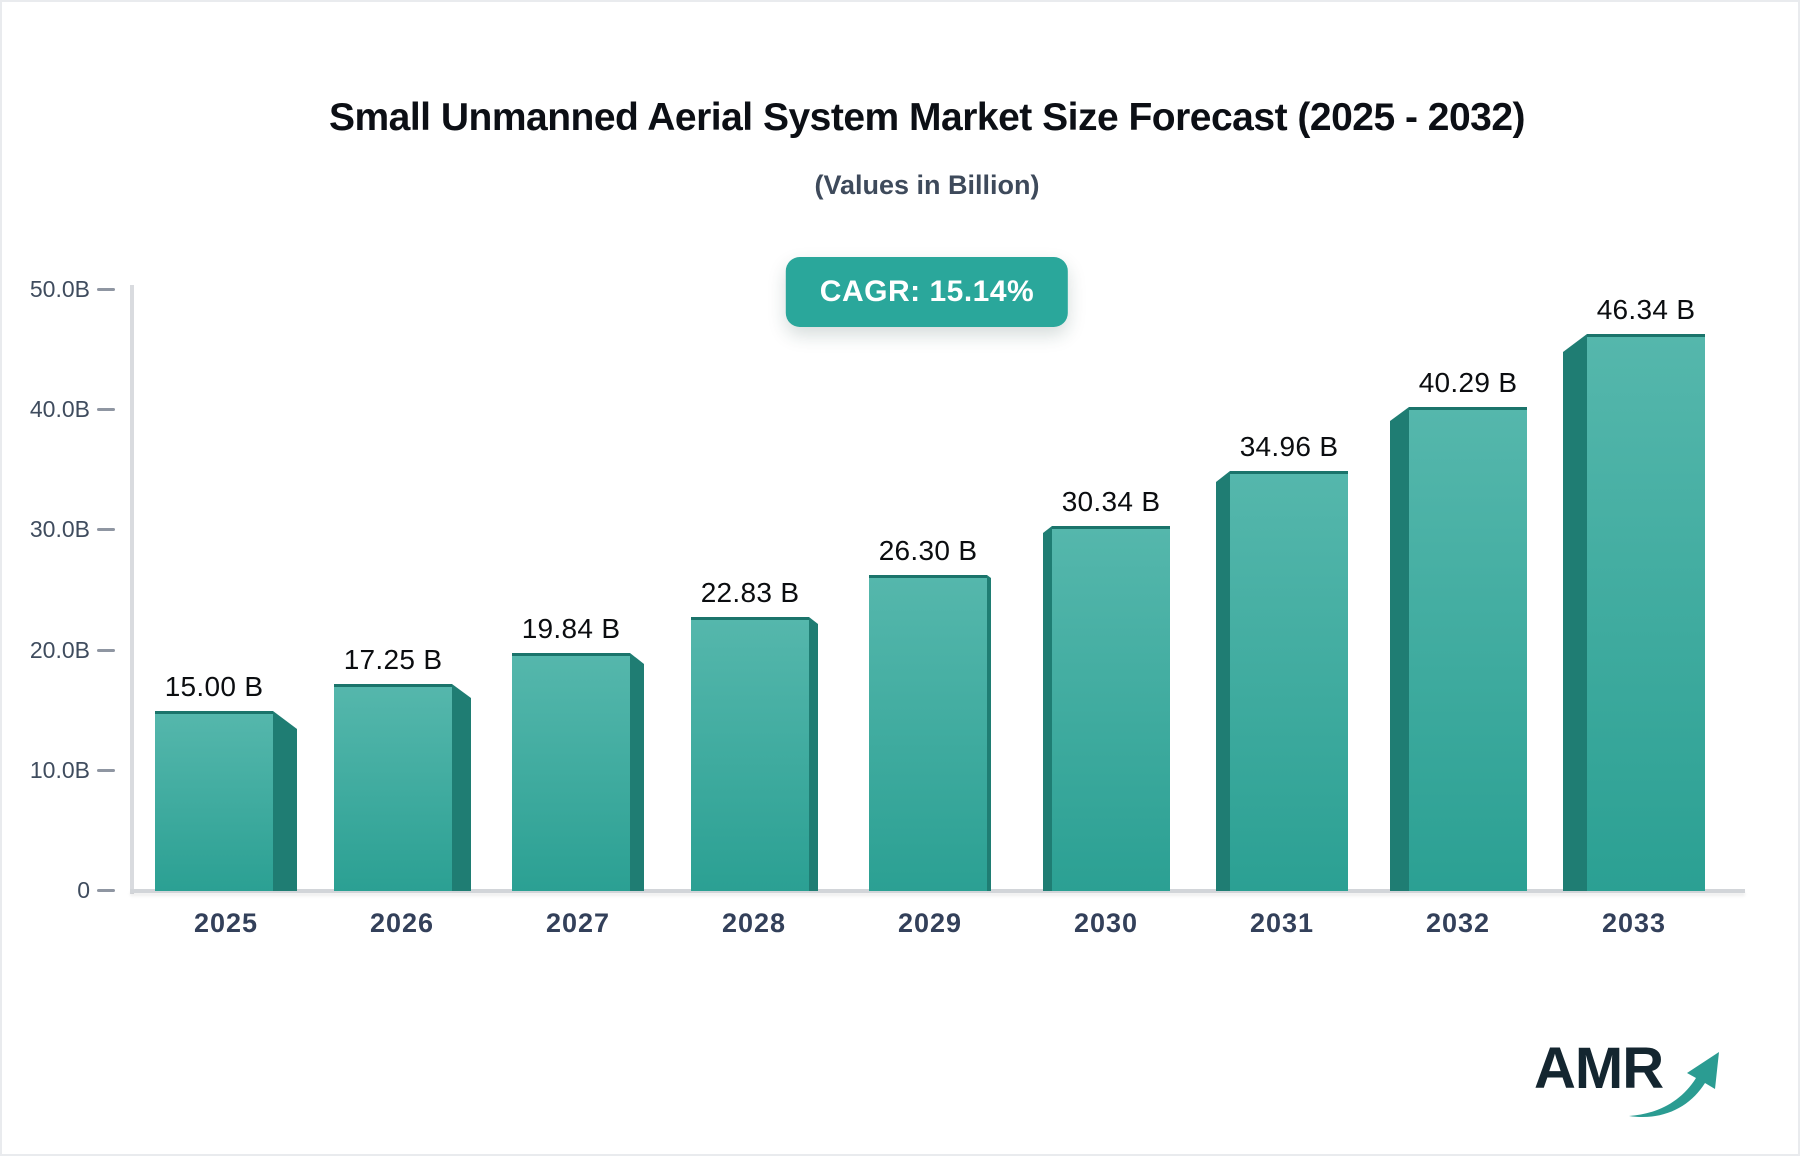 The image size is (1800, 1156). What do you see at coordinates (928, 550) in the screenshot?
I see `bar-value-label: 26.30 B` at bounding box center [928, 550].